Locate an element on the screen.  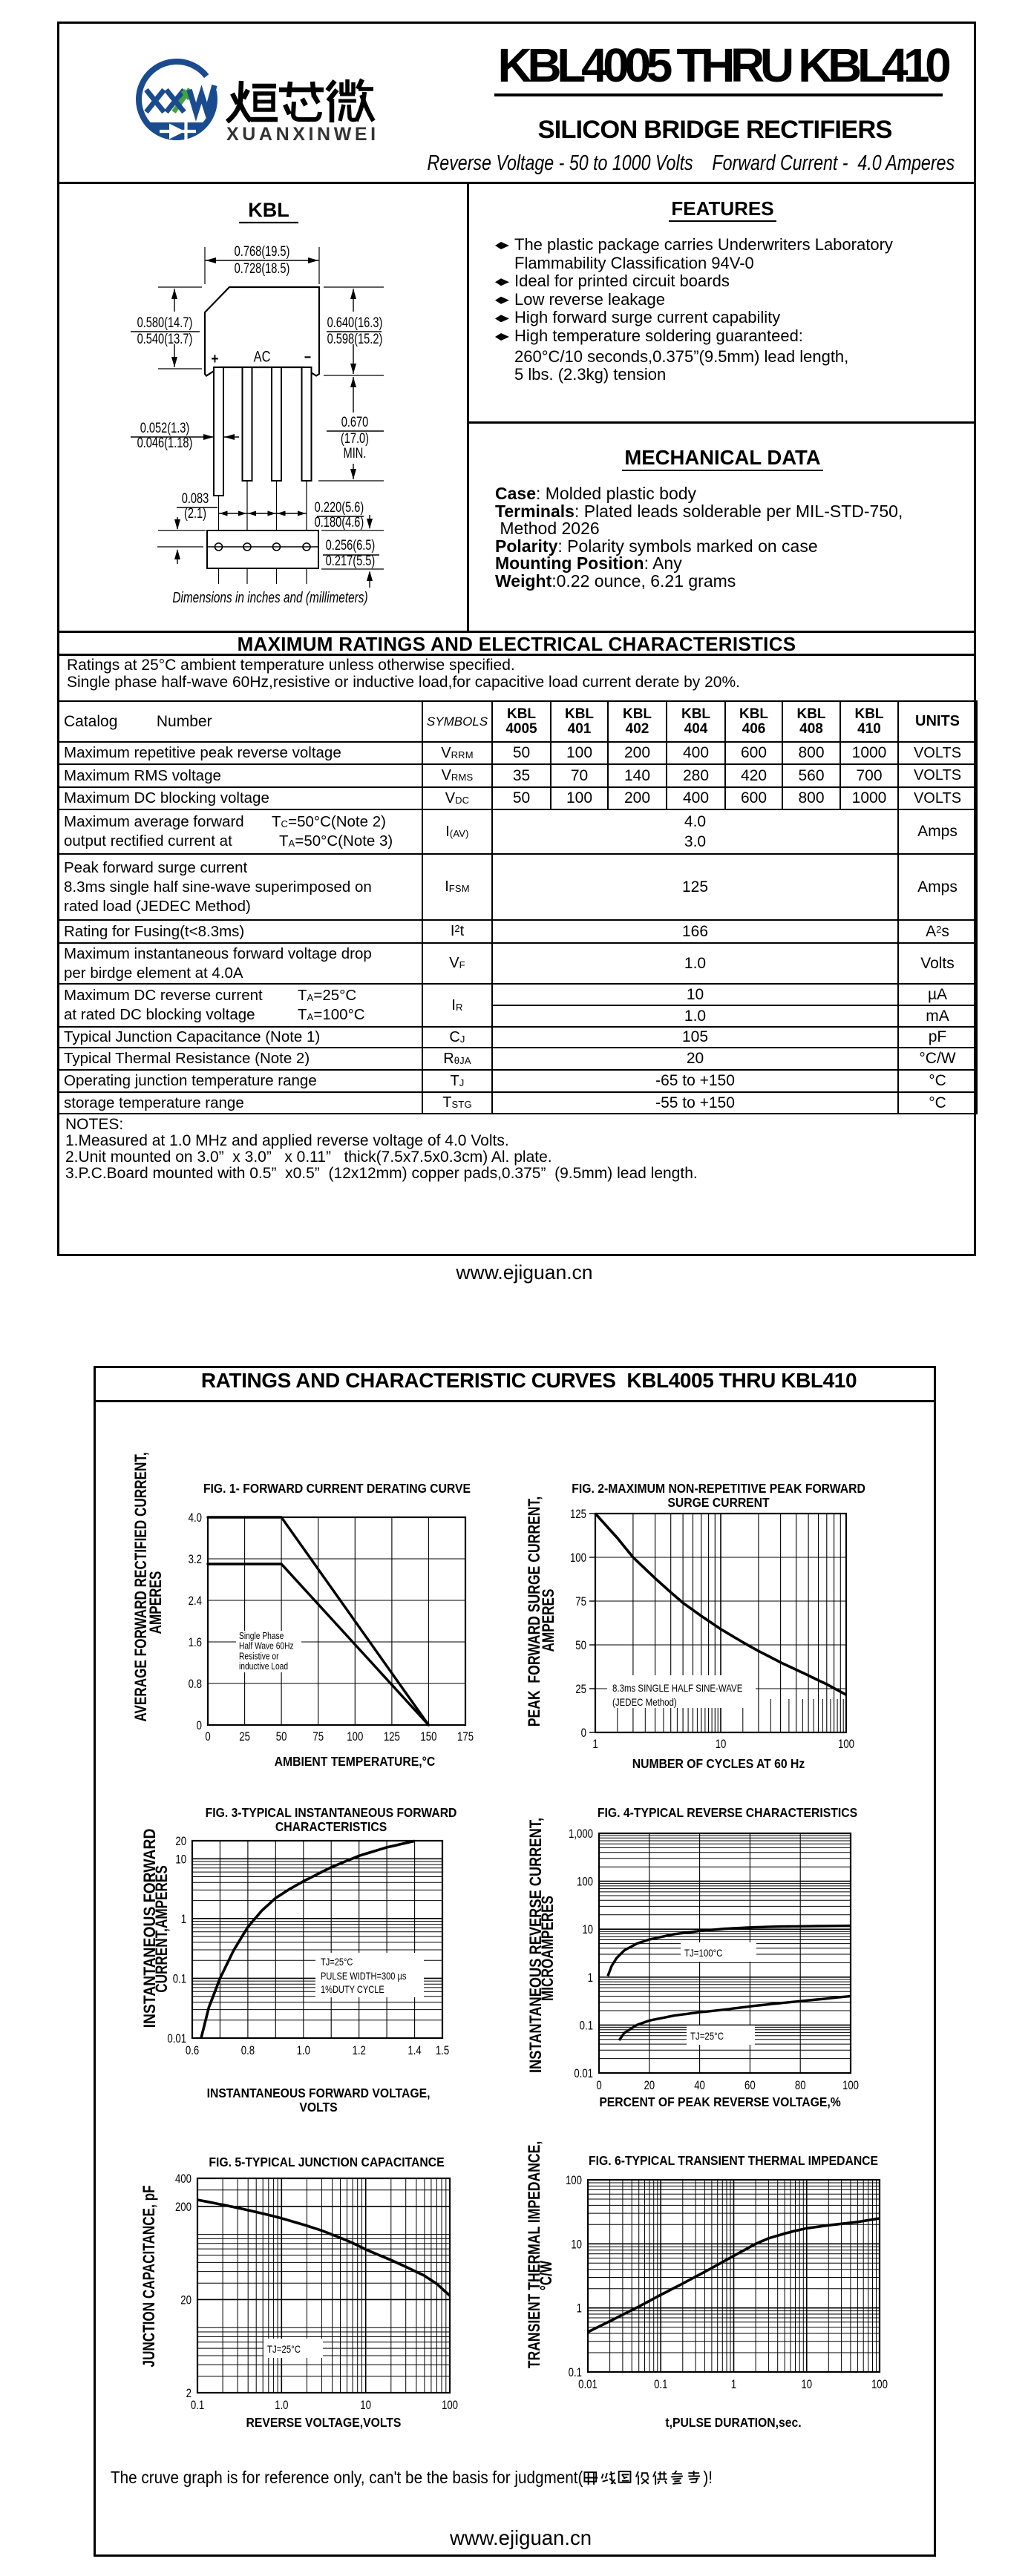
svg-text: 0.6 is located at coordinates (192, 2051).